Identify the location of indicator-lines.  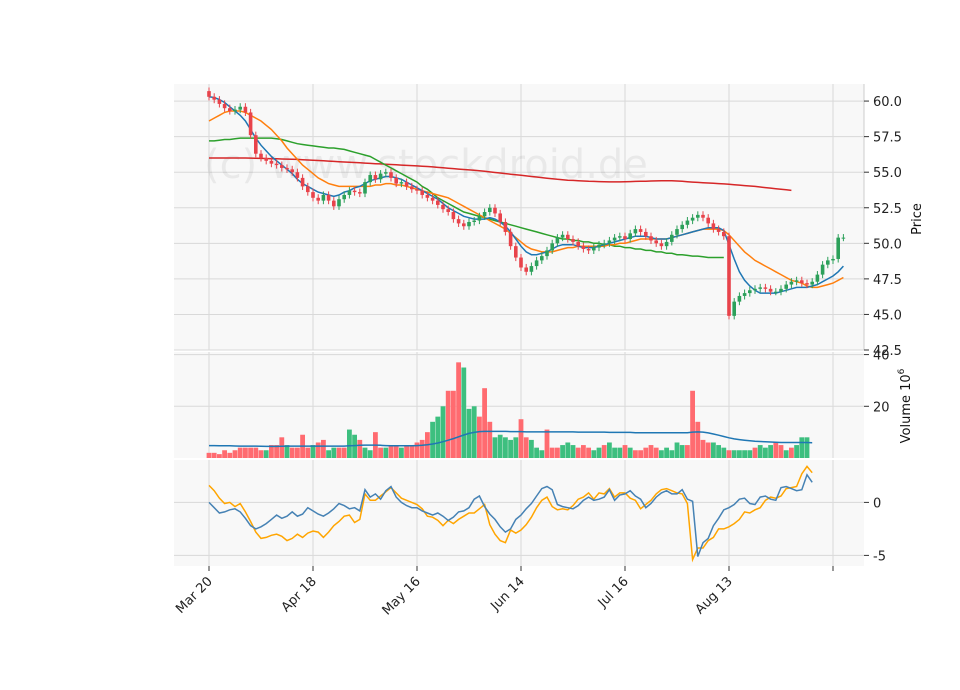
(510, 514).